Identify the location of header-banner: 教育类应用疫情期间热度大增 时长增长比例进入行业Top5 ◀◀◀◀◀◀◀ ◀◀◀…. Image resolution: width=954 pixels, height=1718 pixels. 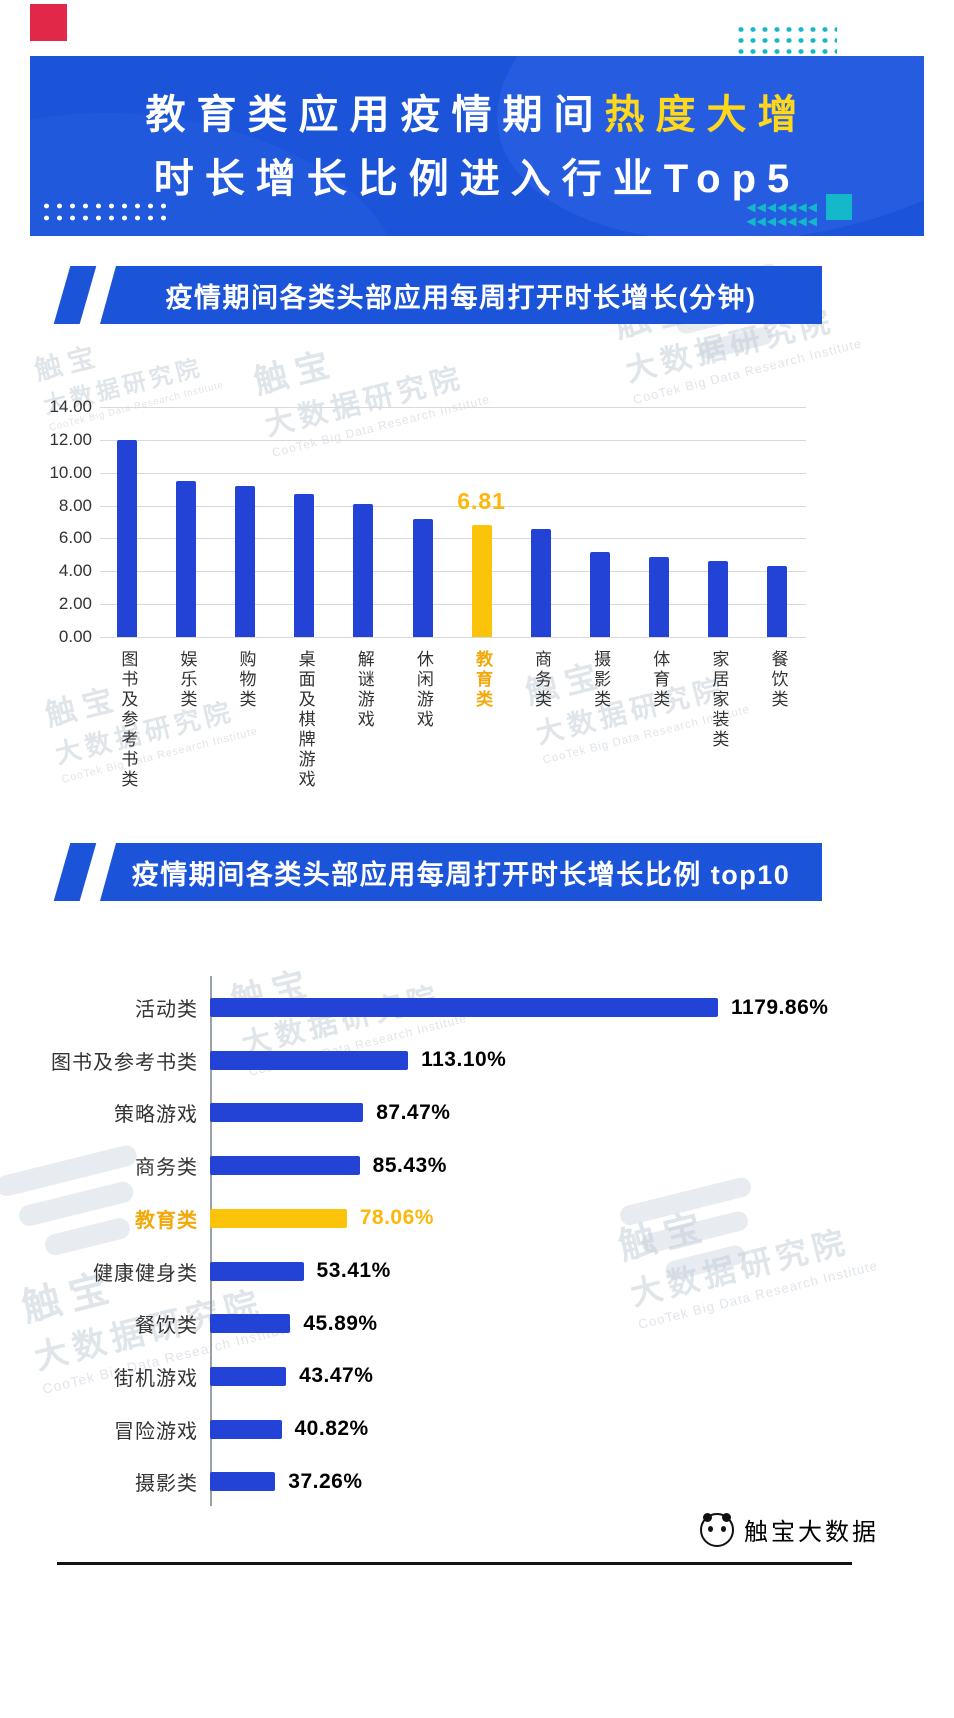
(477, 146).